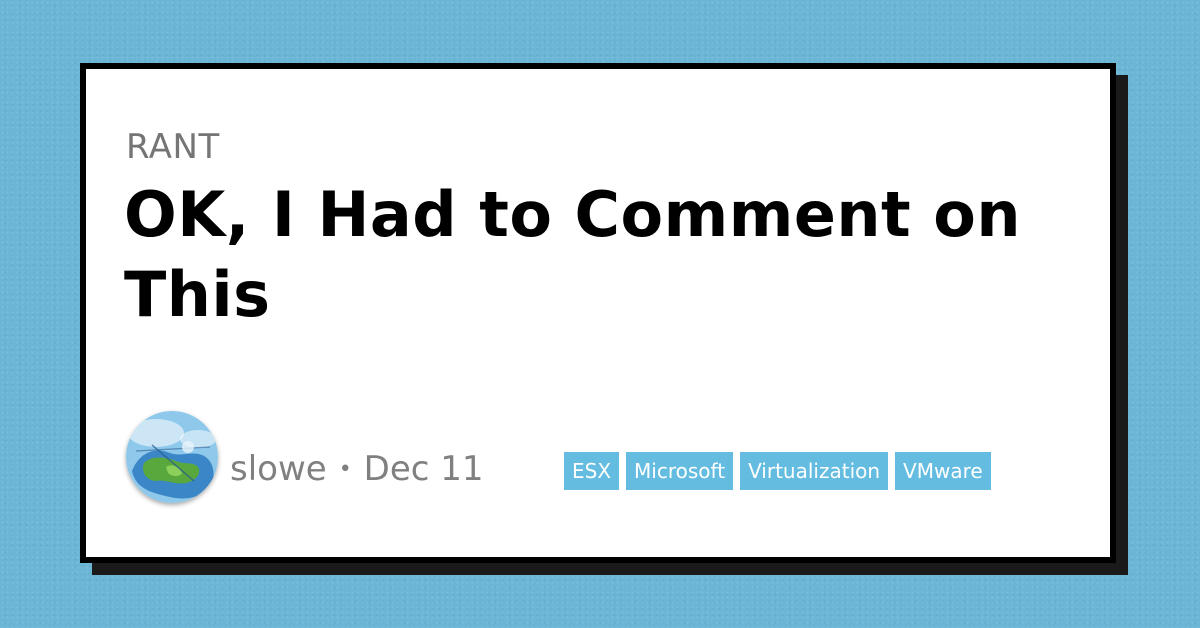 This screenshot has height=628, width=1200. I want to click on author-avatar, so click(172, 457).